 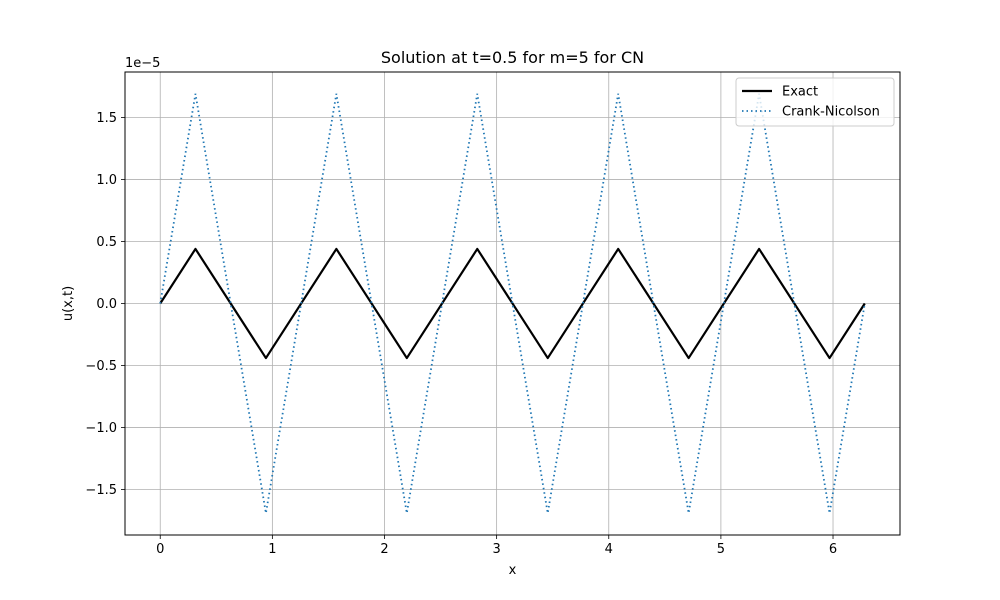 I want to click on y-axis-label: u(x,t), so click(x=68, y=303).